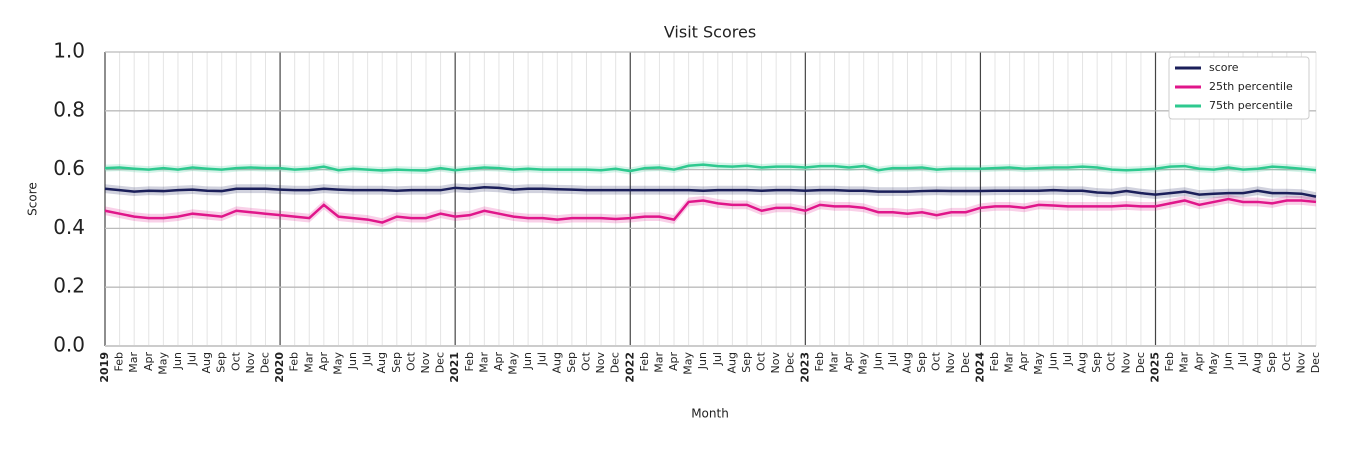  What do you see at coordinates (33, 199) in the screenshot?
I see `y-axis-label: Score` at bounding box center [33, 199].